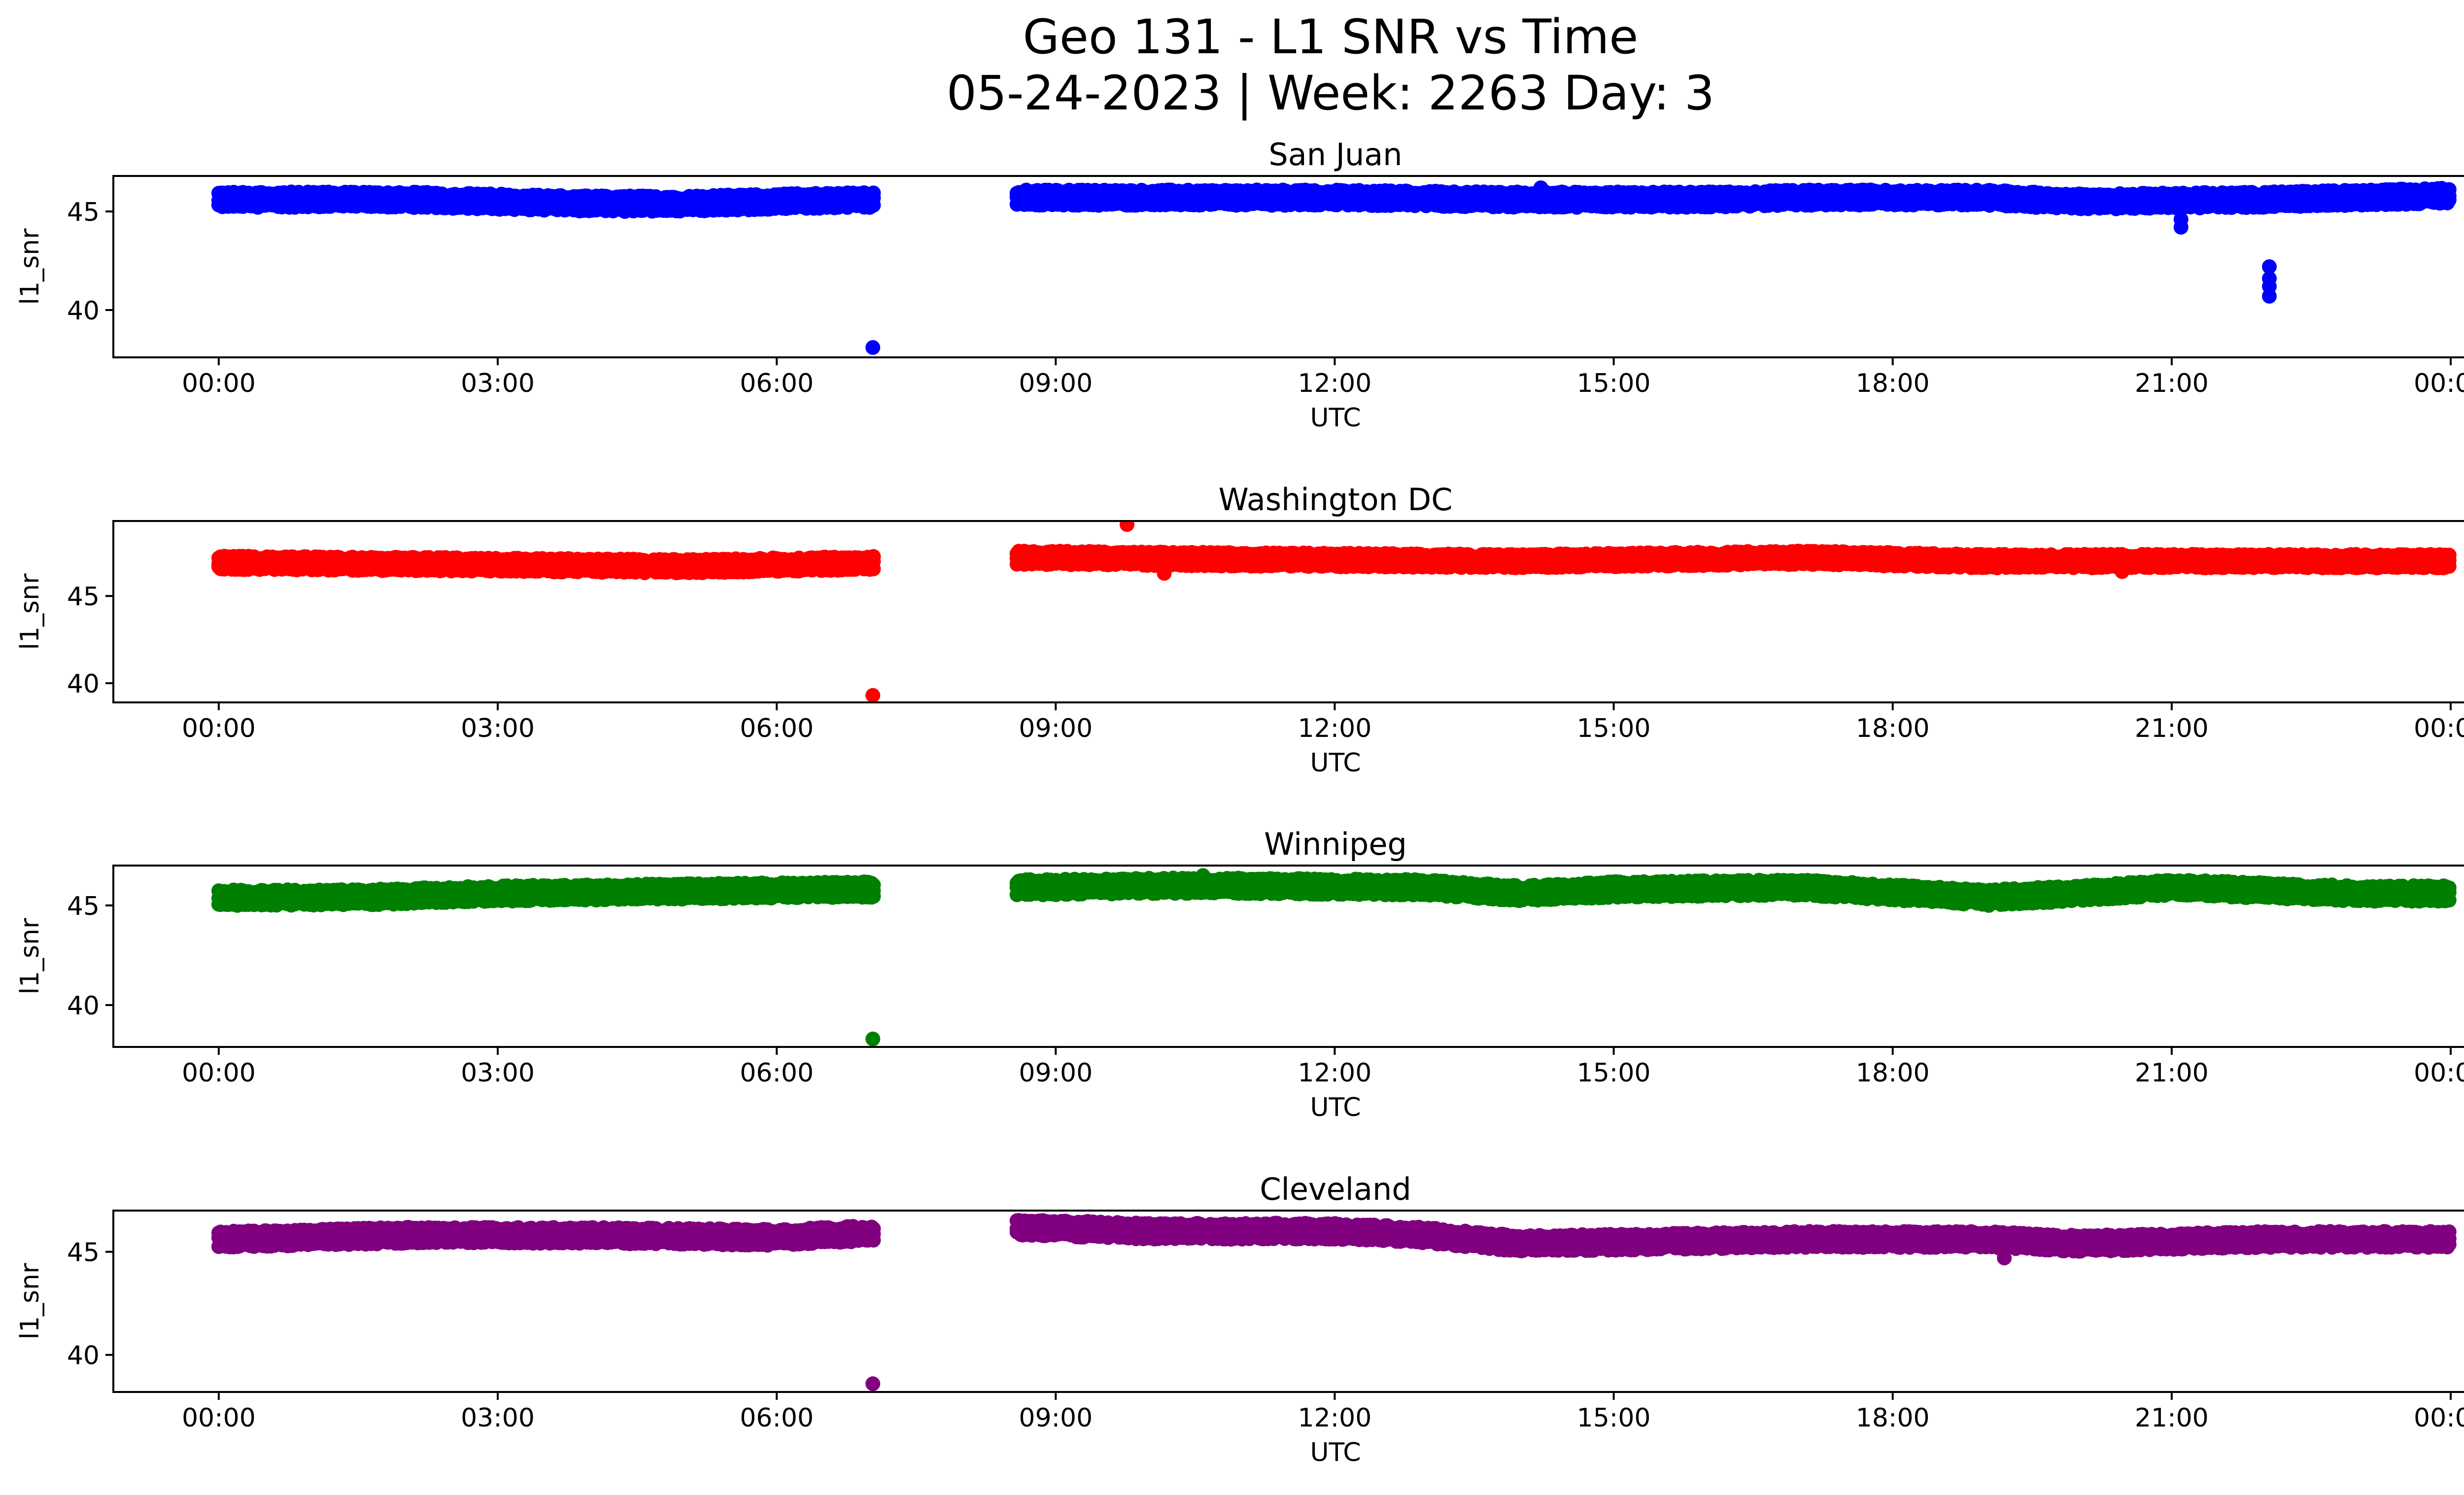 The width and height of the screenshot is (2464, 1495). What do you see at coordinates (777, 383) in the screenshot?
I see `x-tick-label: 06:00` at bounding box center [777, 383].